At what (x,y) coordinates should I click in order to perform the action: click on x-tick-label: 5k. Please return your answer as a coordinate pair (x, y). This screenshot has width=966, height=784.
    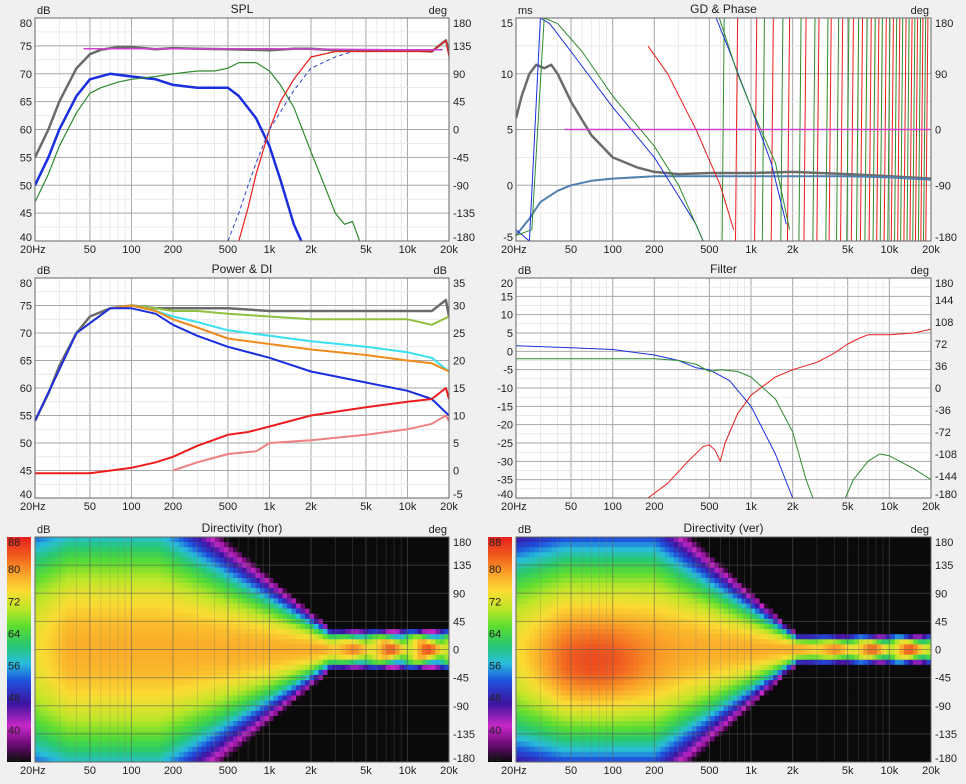
    Looking at the image, I should click on (366, 250).